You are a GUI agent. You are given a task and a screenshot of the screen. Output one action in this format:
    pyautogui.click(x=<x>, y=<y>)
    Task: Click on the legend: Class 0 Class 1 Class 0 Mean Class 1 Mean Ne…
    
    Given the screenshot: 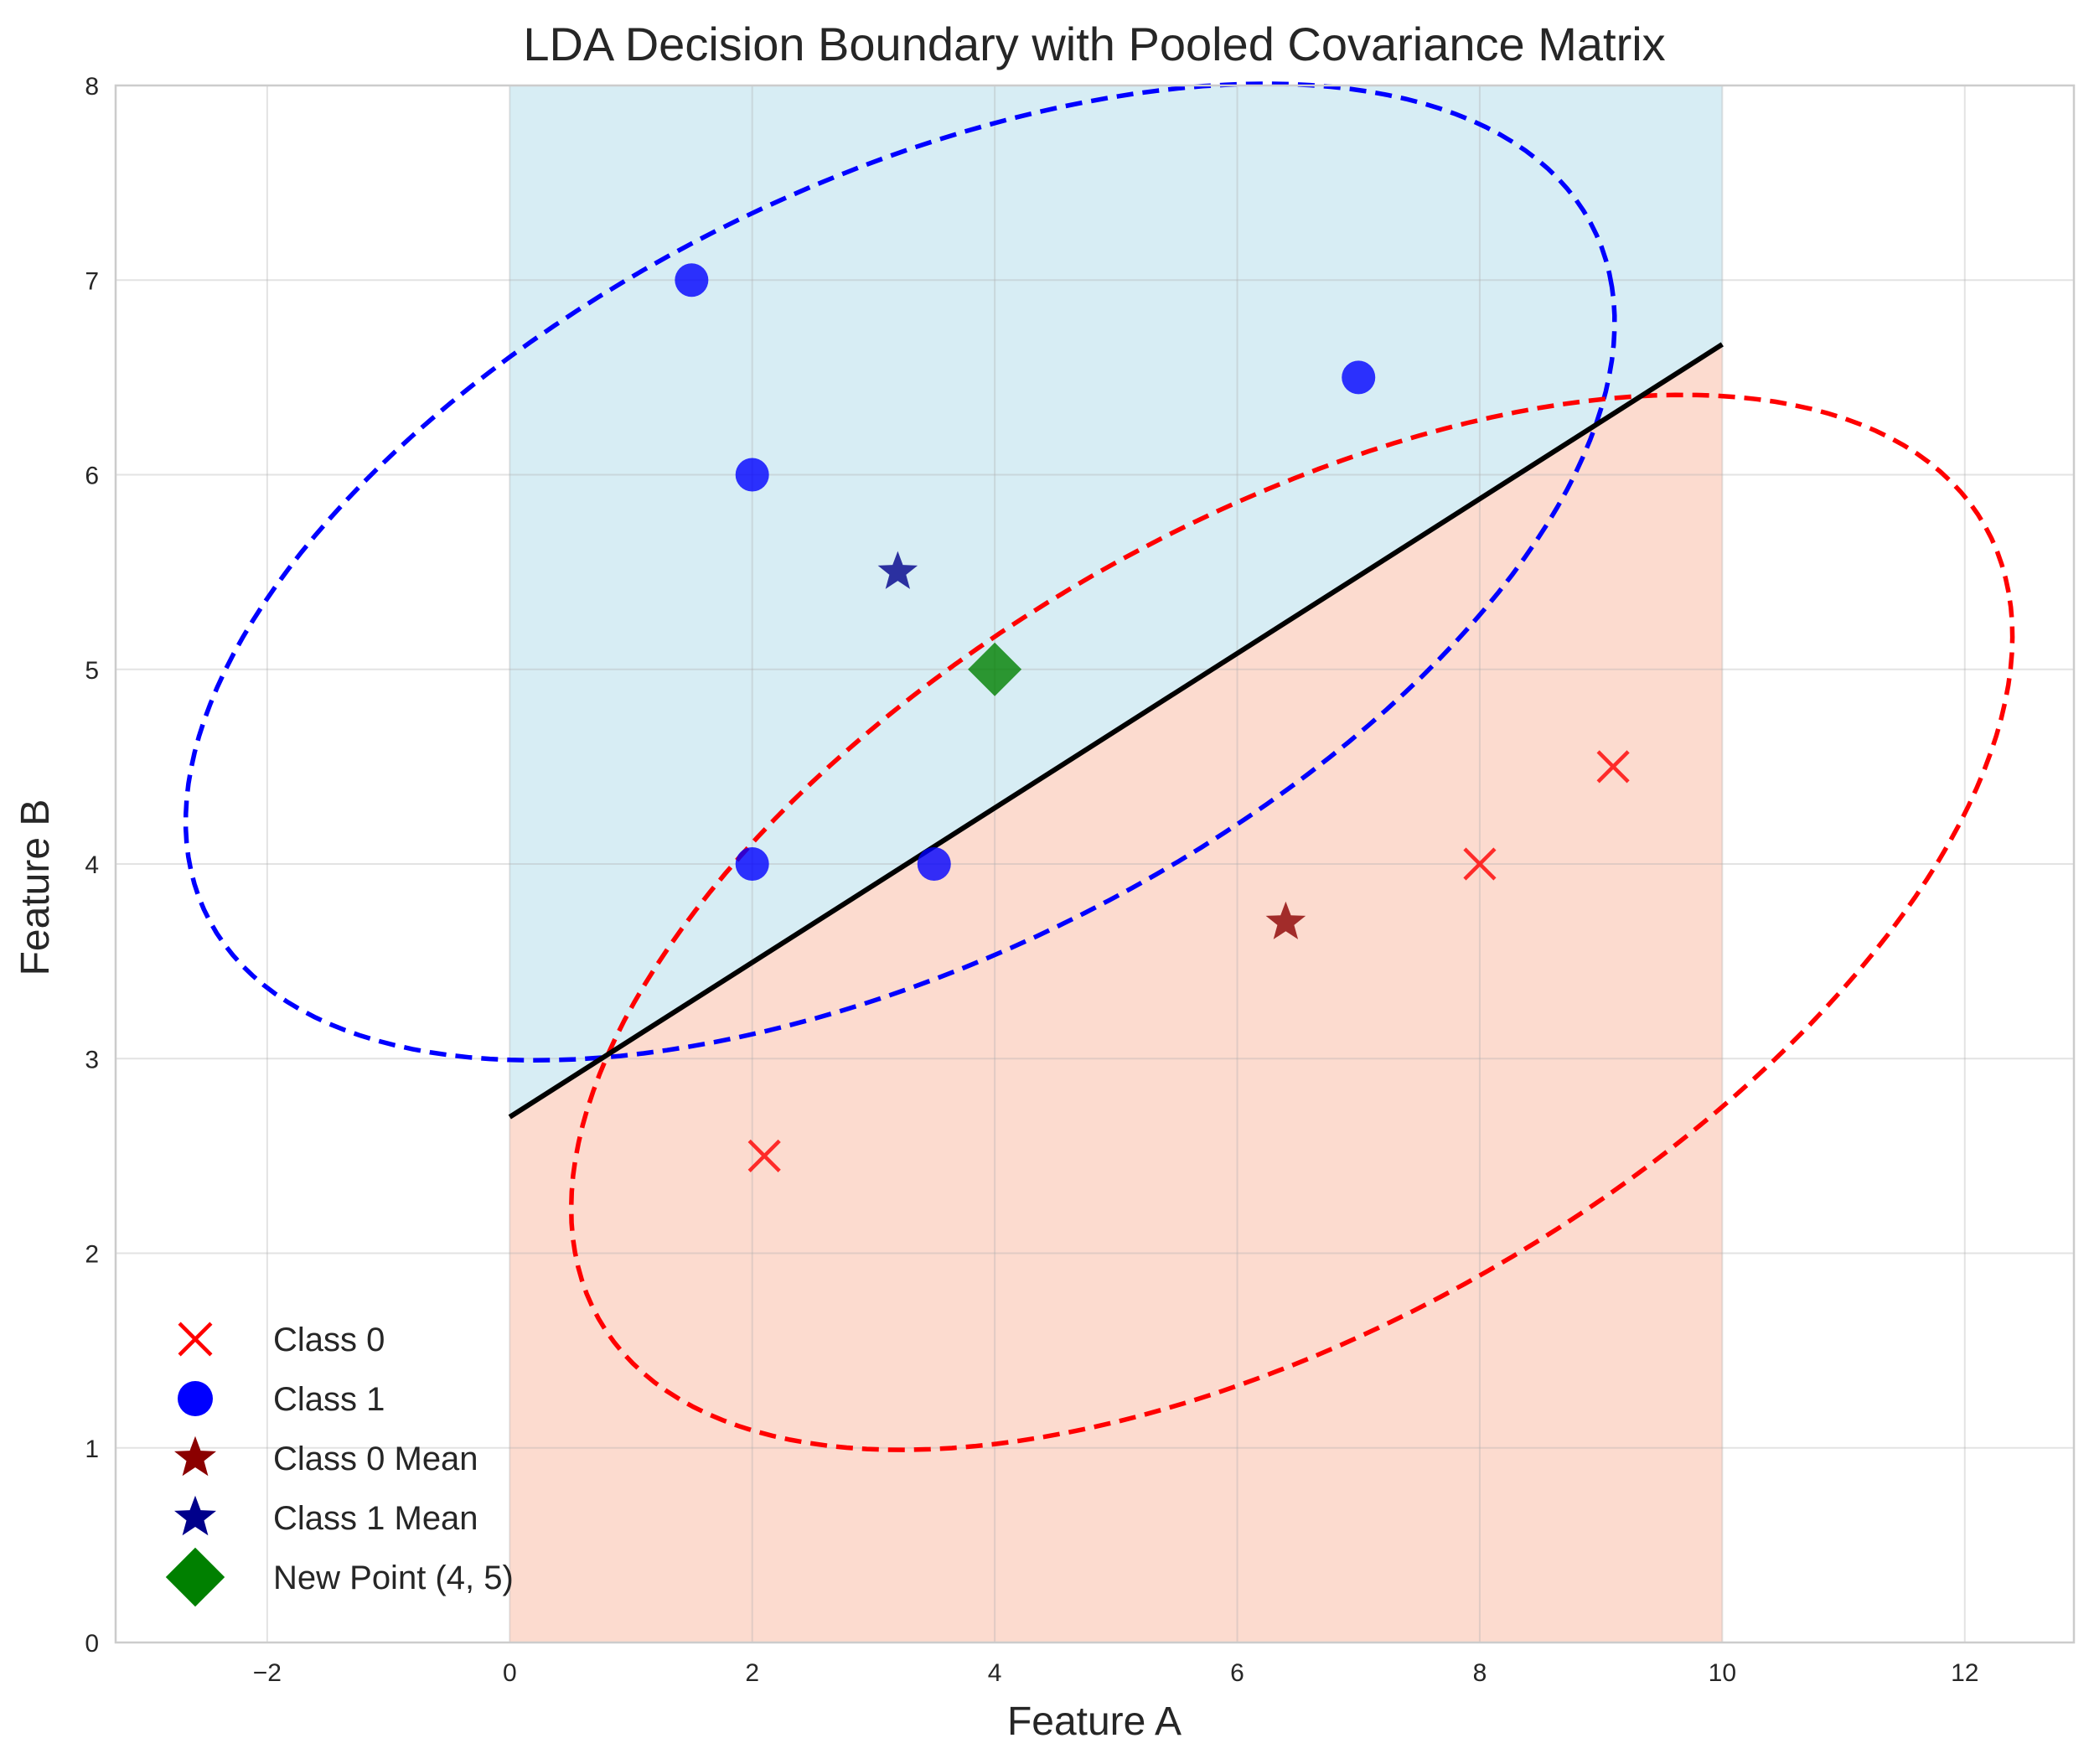 What is the action you would take?
    pyautogui.click(x=339, y=1464)
    